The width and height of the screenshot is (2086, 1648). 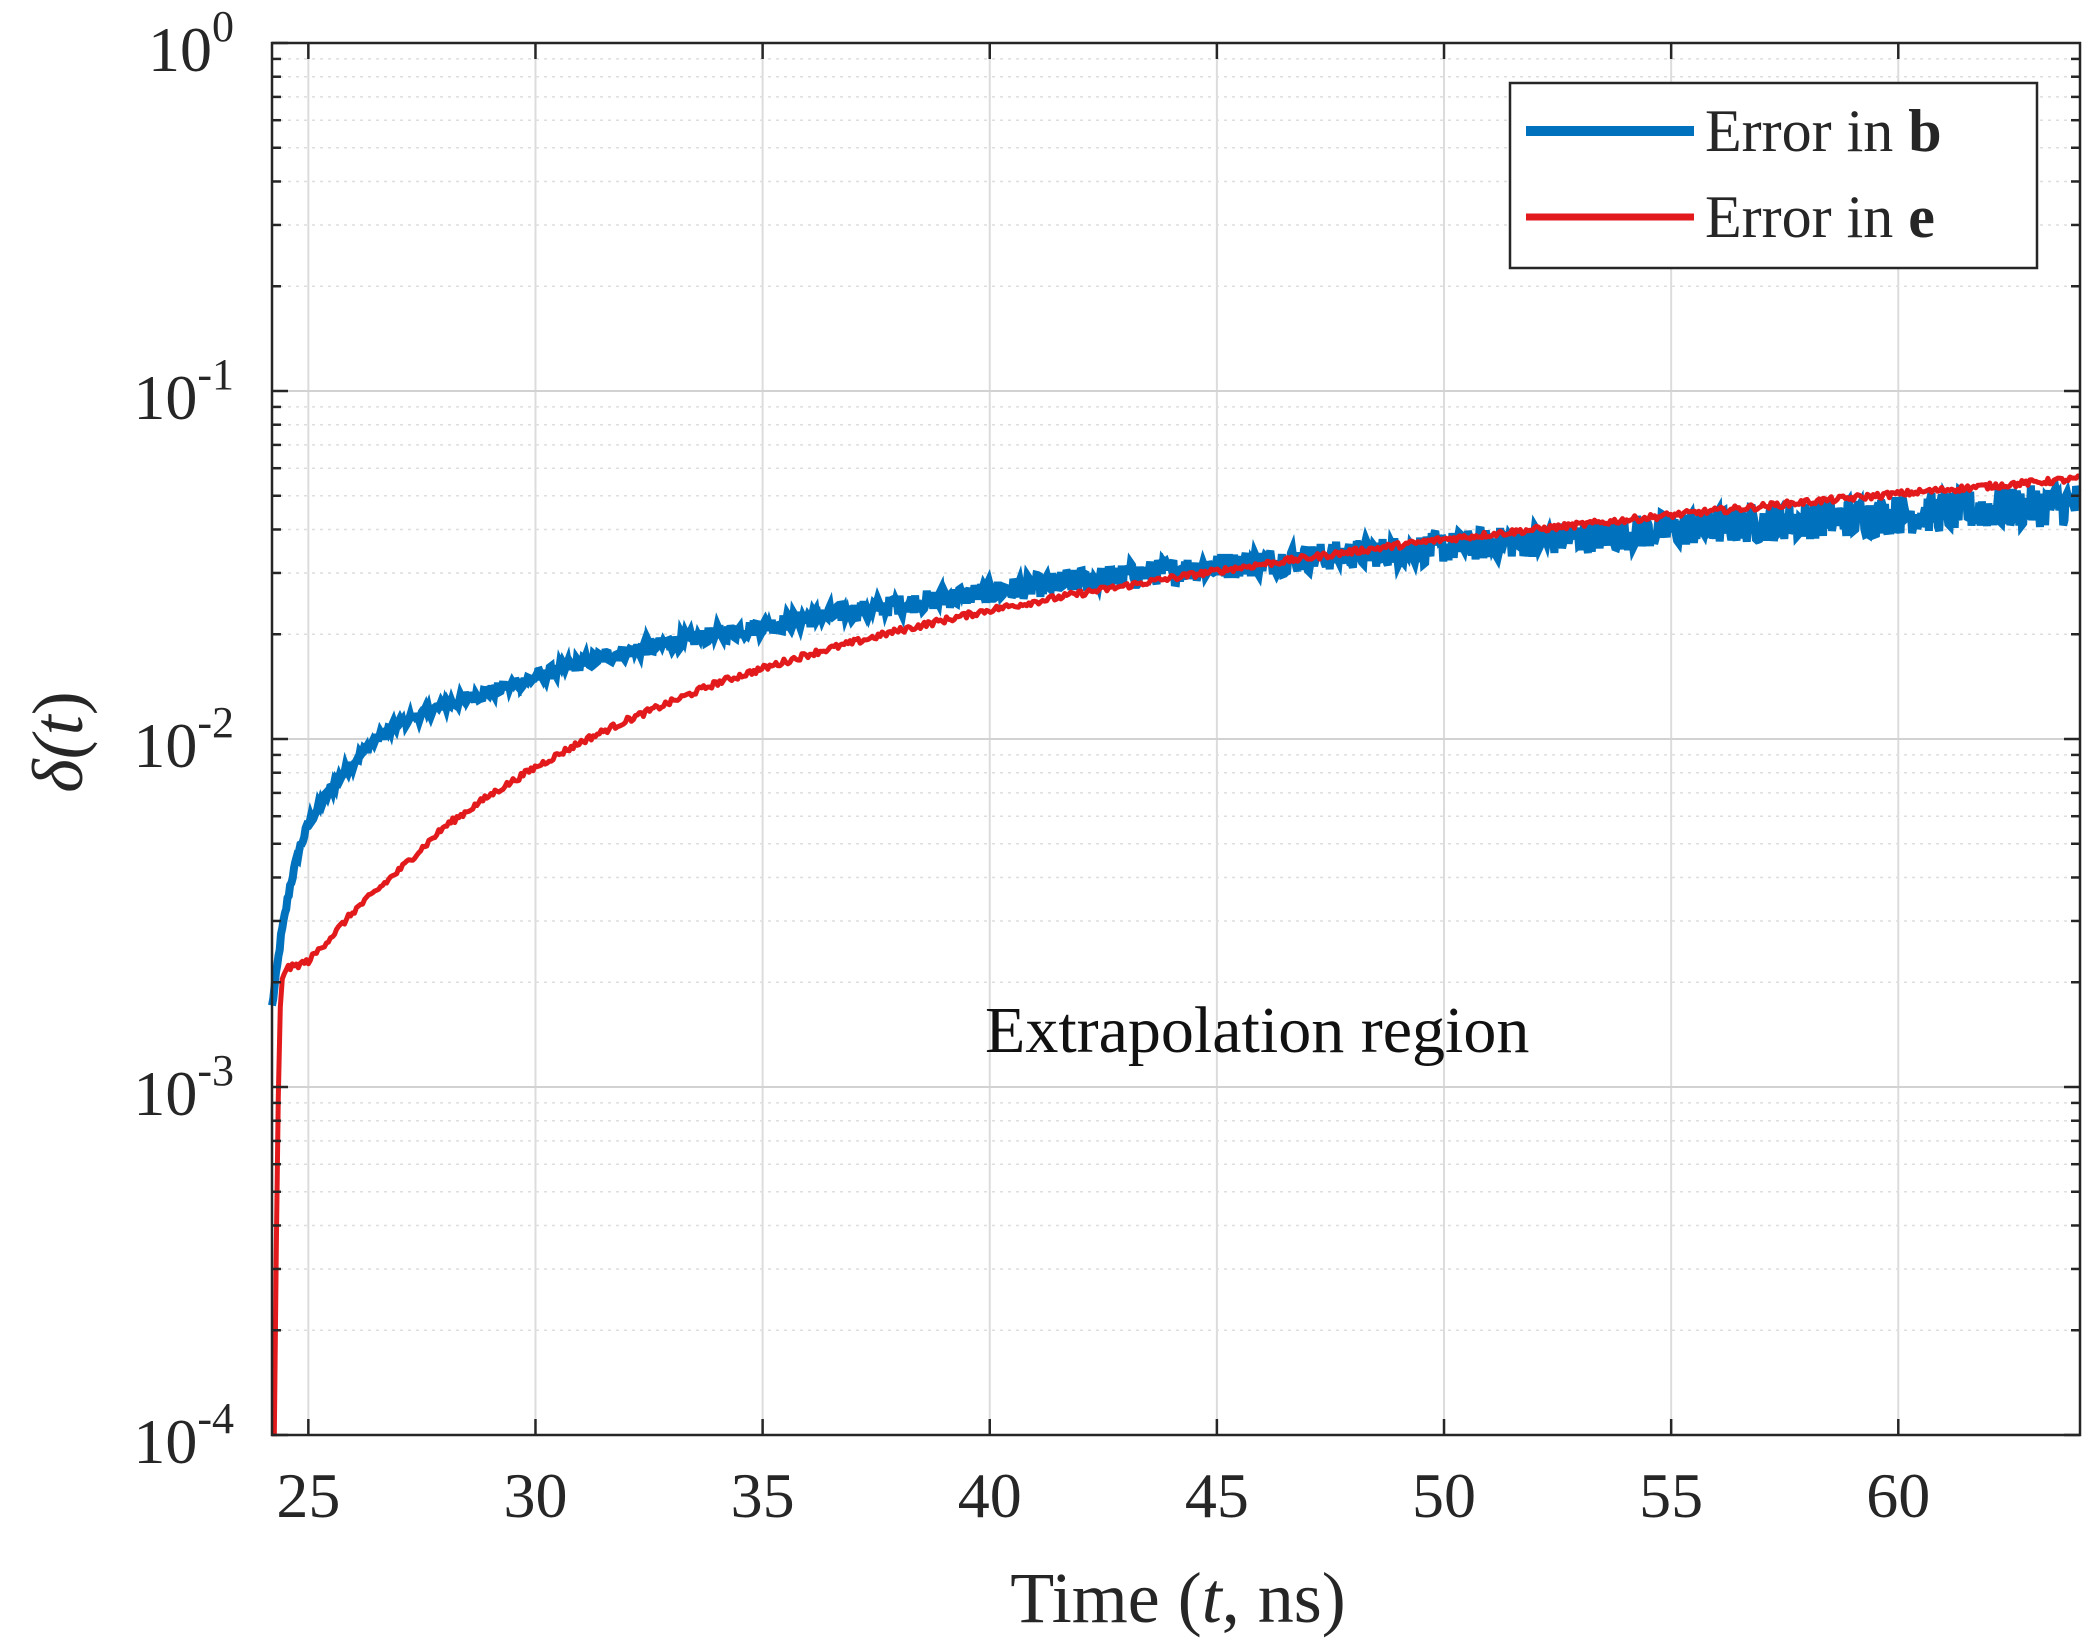 What do you see at coordinates (183, 391) in the screenshot?
I see `y-tick-label: 10⁻¹` at bounding box center [183, 391].